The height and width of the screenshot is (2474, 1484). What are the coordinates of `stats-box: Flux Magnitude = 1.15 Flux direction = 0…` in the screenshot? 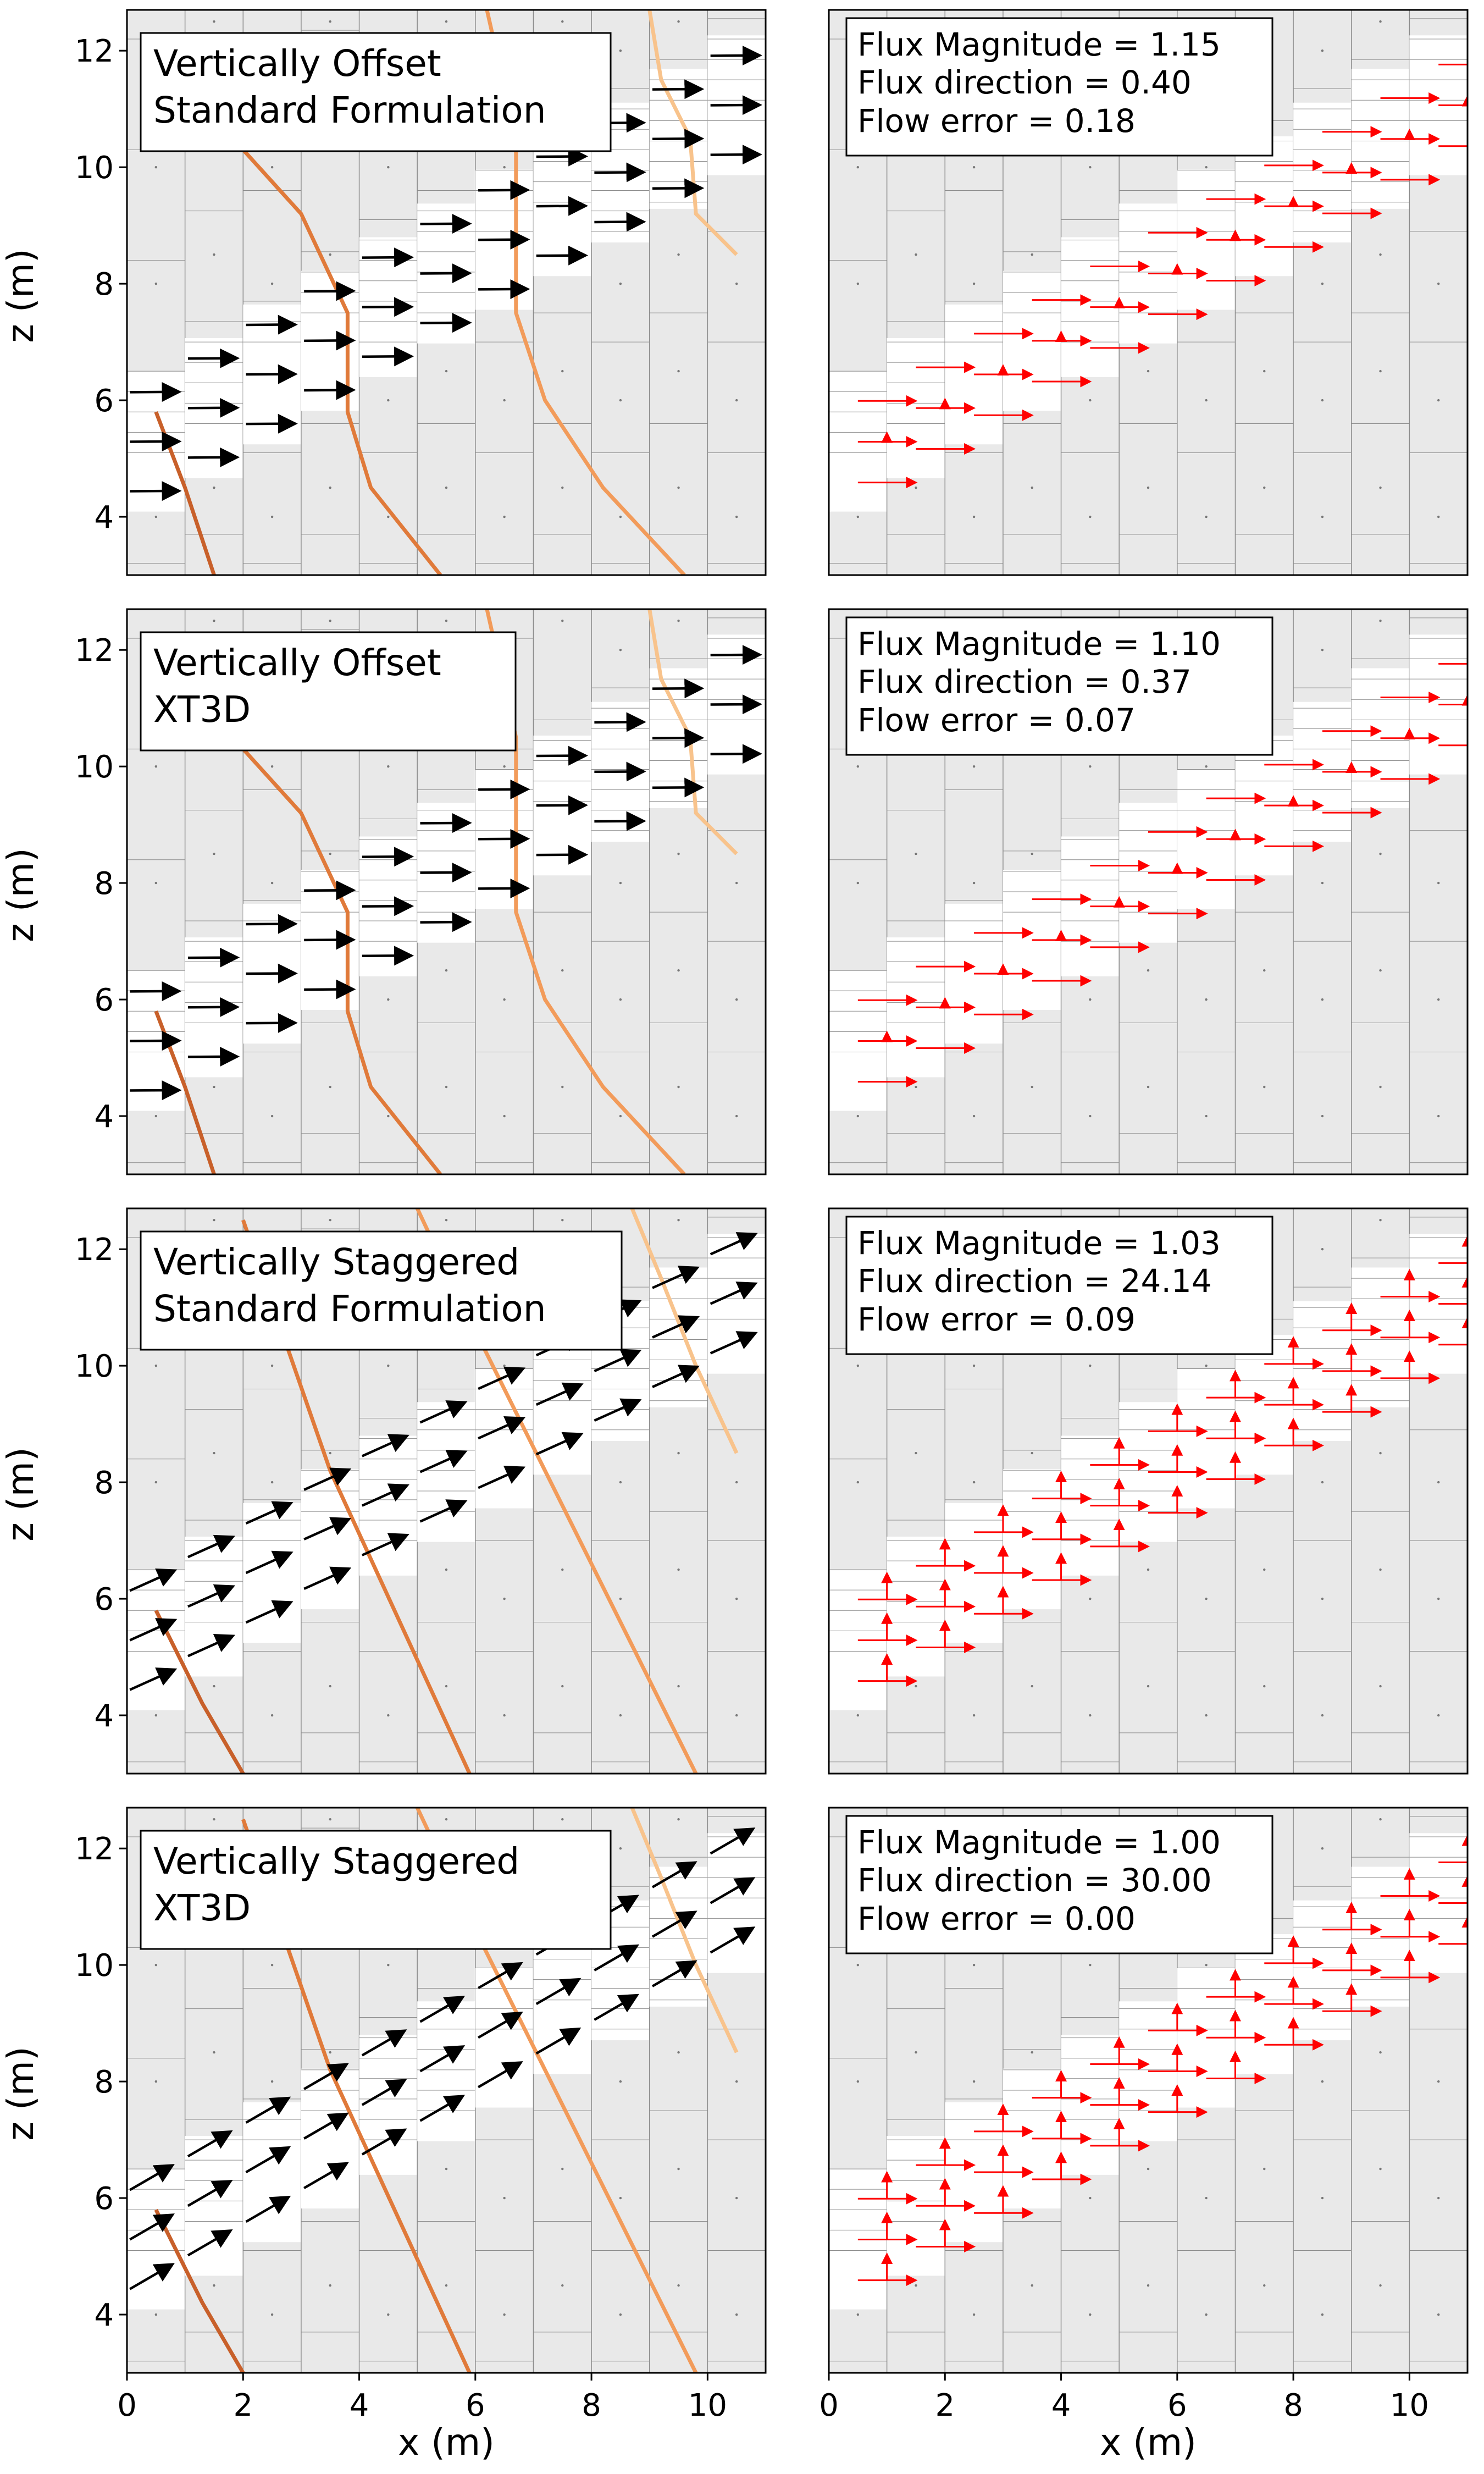 It's located at (1059, 87).